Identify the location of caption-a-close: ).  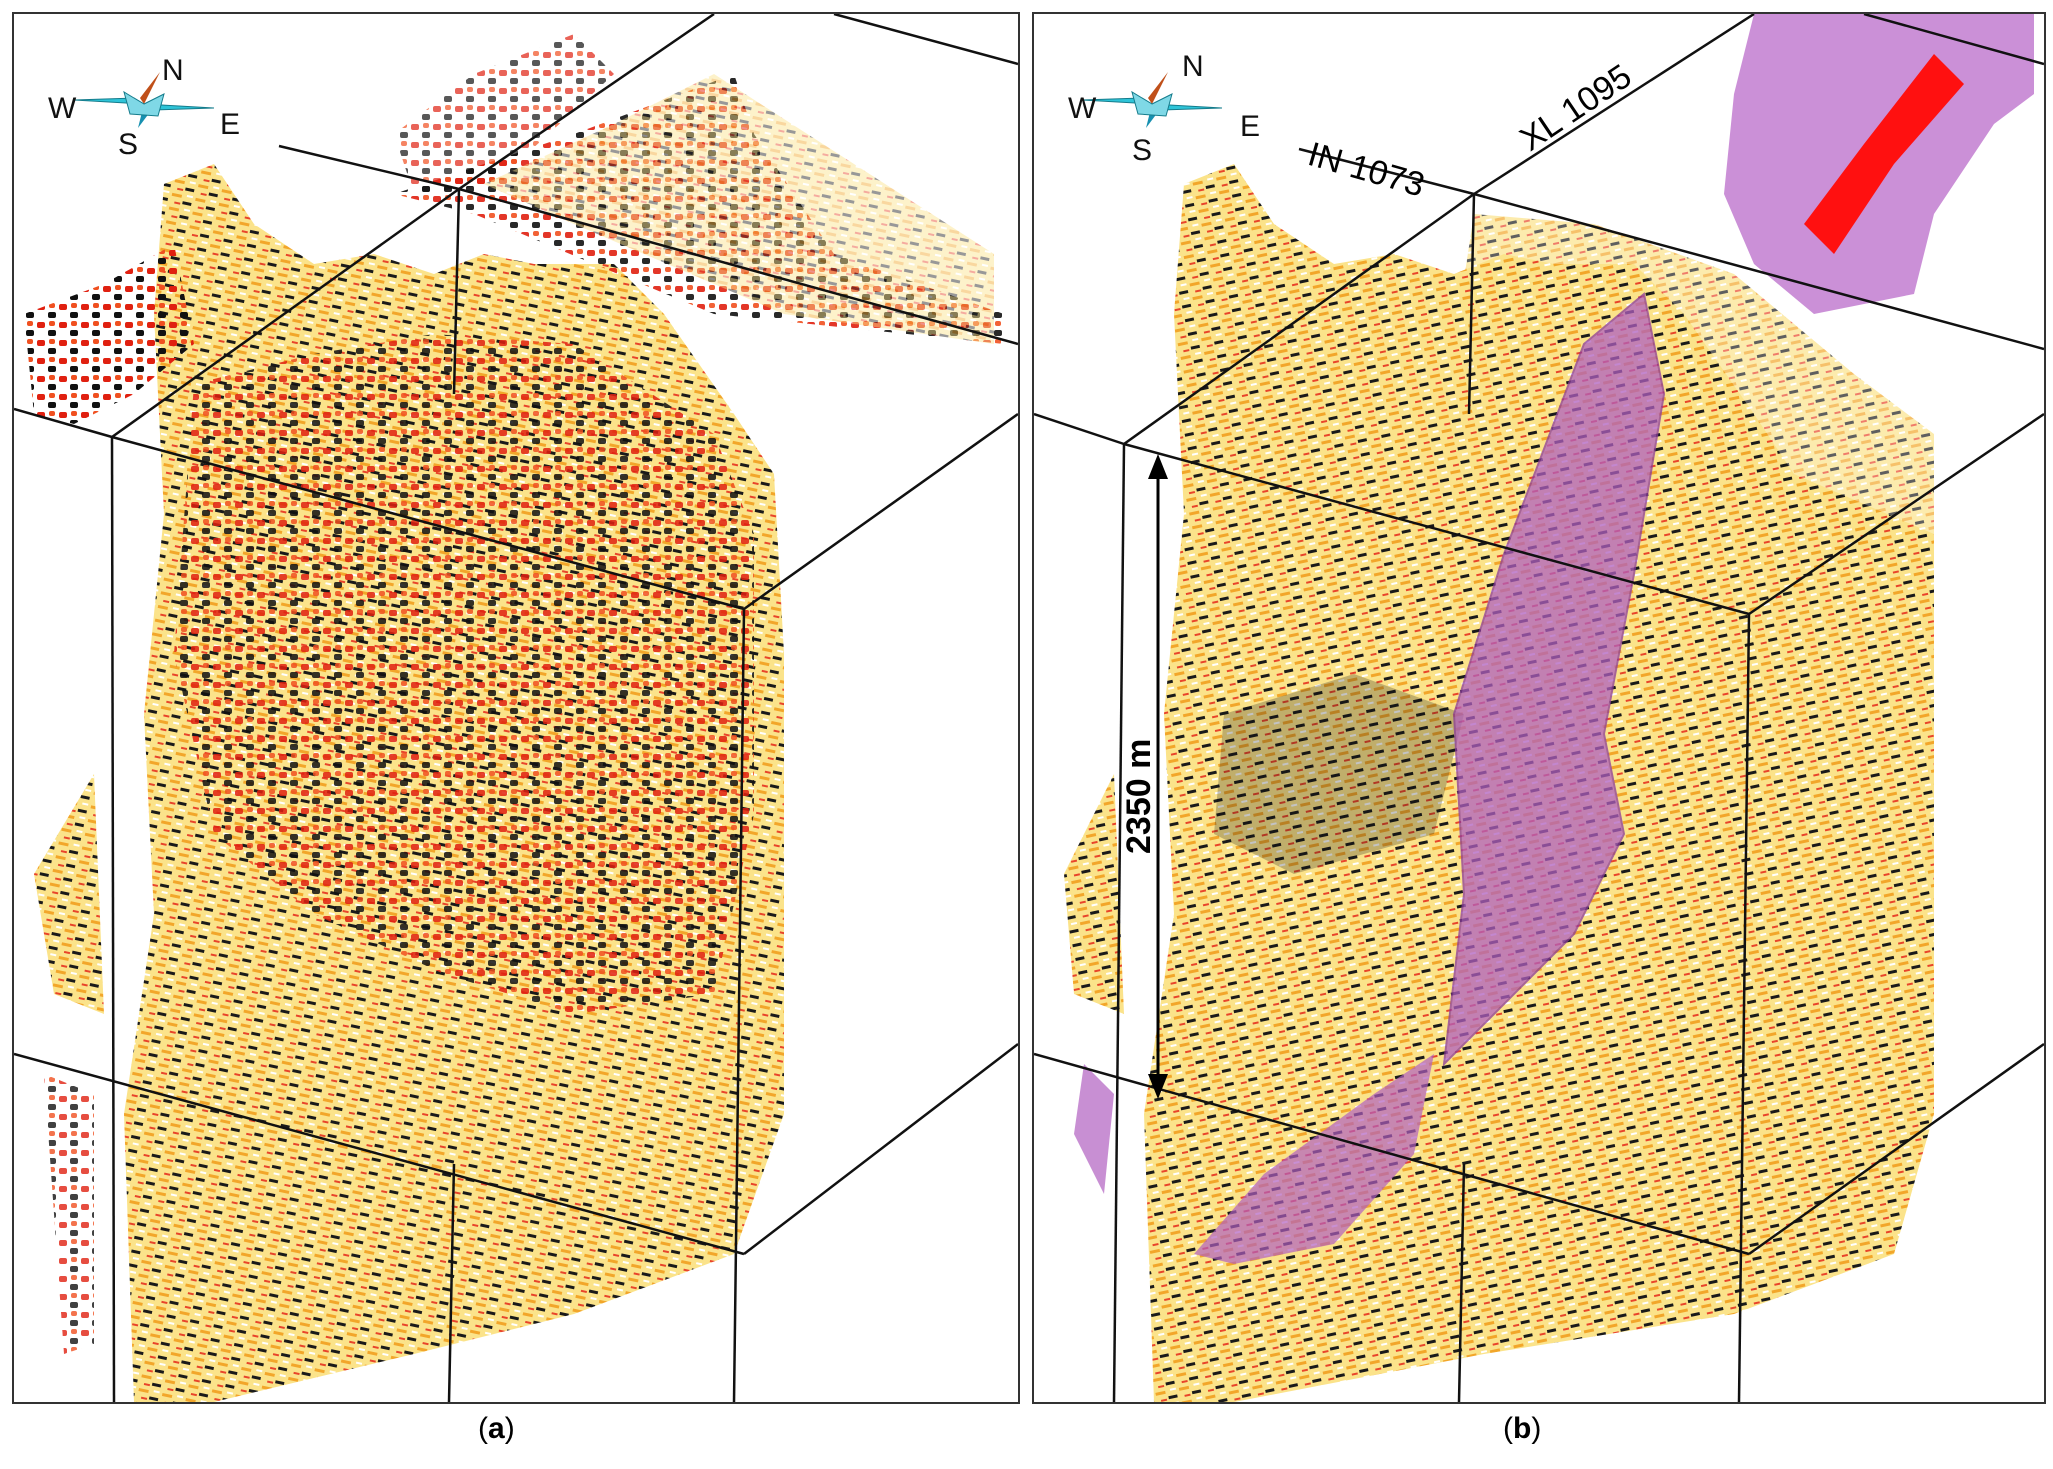
(509, 1428).